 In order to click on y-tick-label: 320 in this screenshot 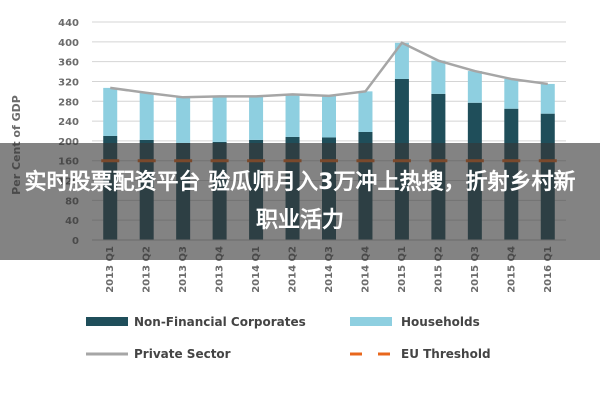, I will do `click(68, 82)`.